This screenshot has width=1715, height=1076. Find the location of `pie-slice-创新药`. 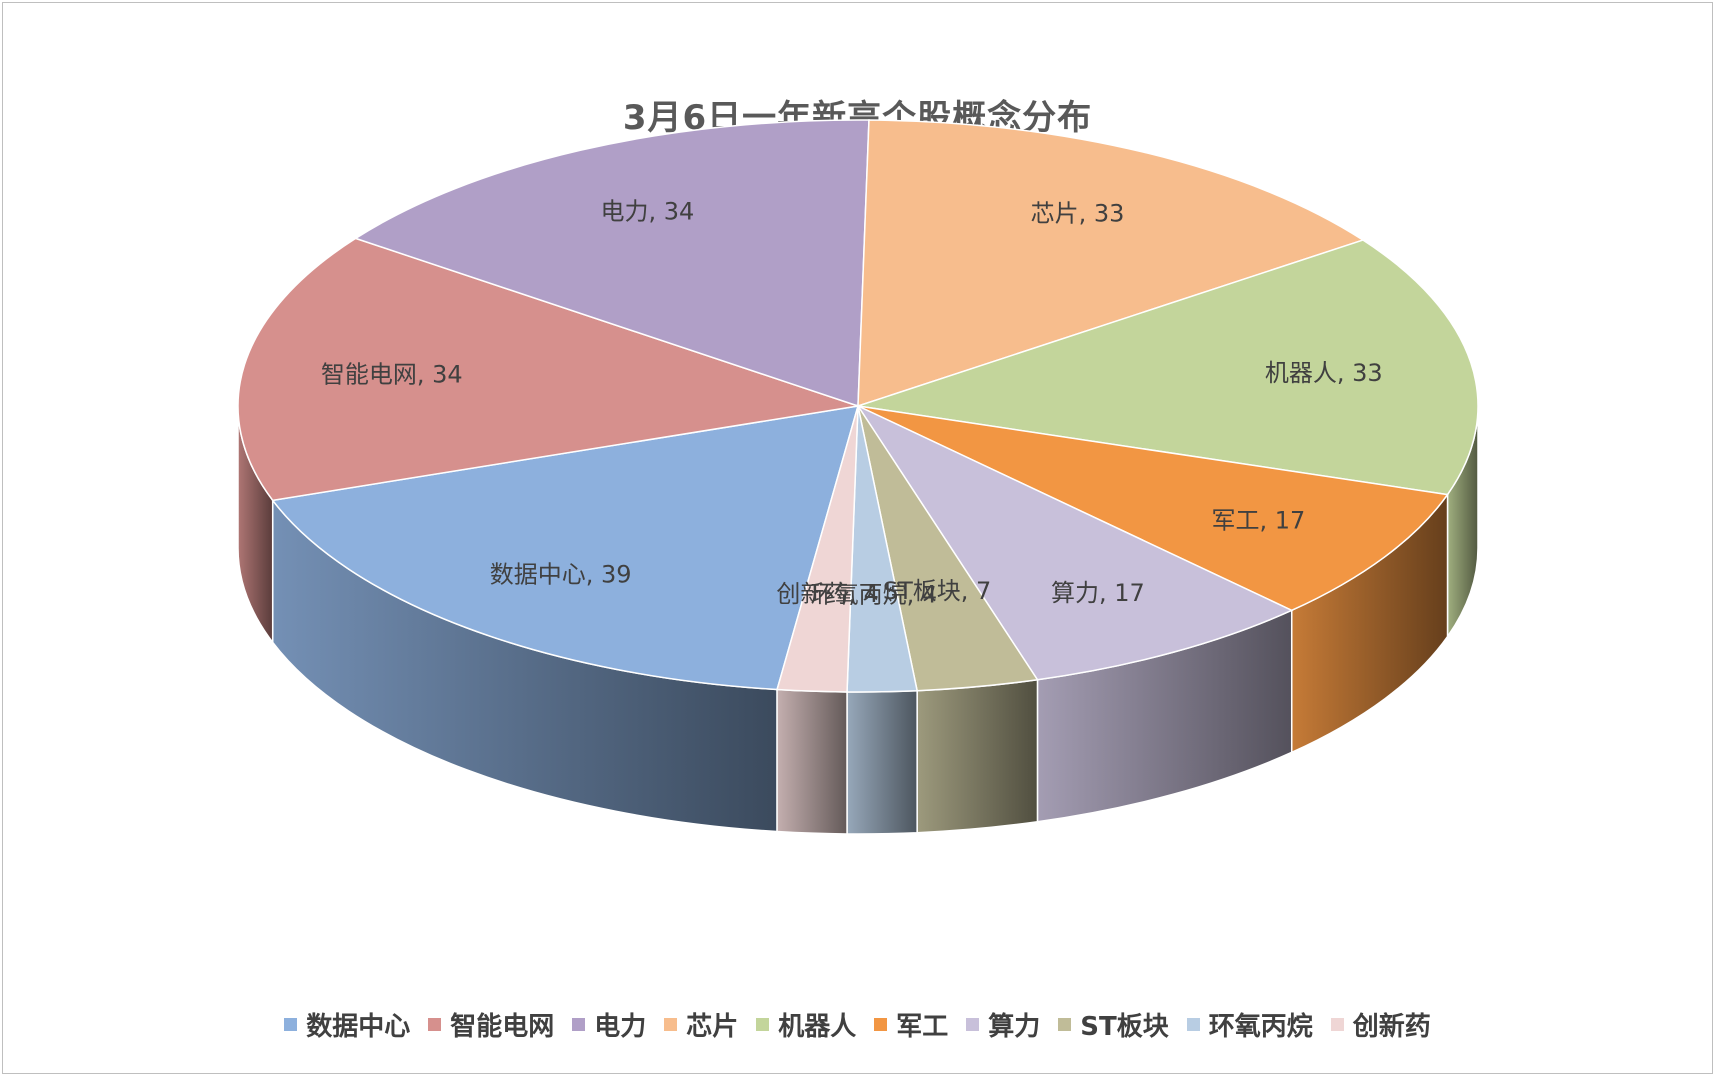

pie-slice-创新药 is located at coordinates (817, 549).